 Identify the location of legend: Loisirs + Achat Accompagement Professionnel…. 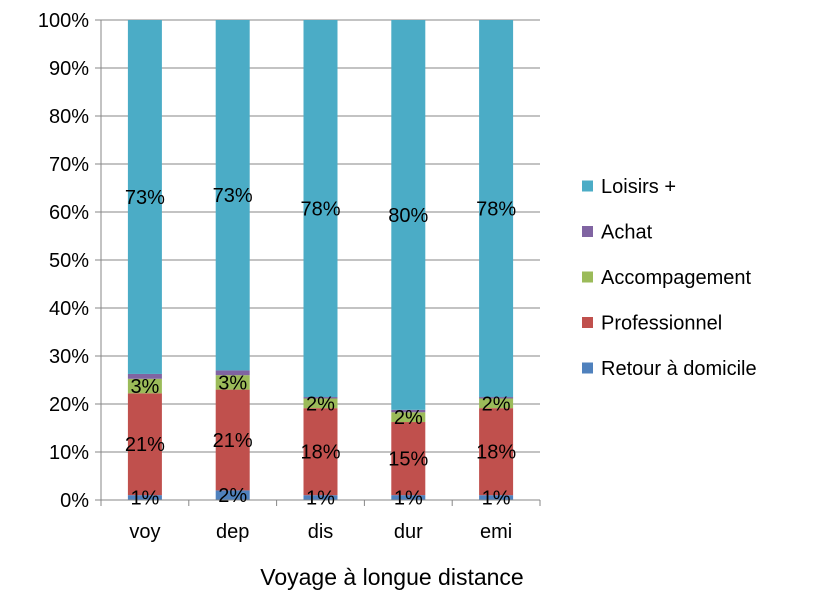
(669, 278).